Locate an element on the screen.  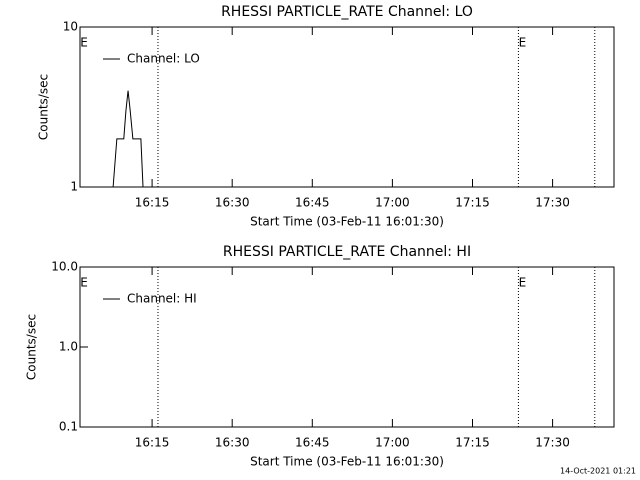
chart-title: RHESSI PARTICLE_RATE Channel: HI is located at coordinates (347, 252).